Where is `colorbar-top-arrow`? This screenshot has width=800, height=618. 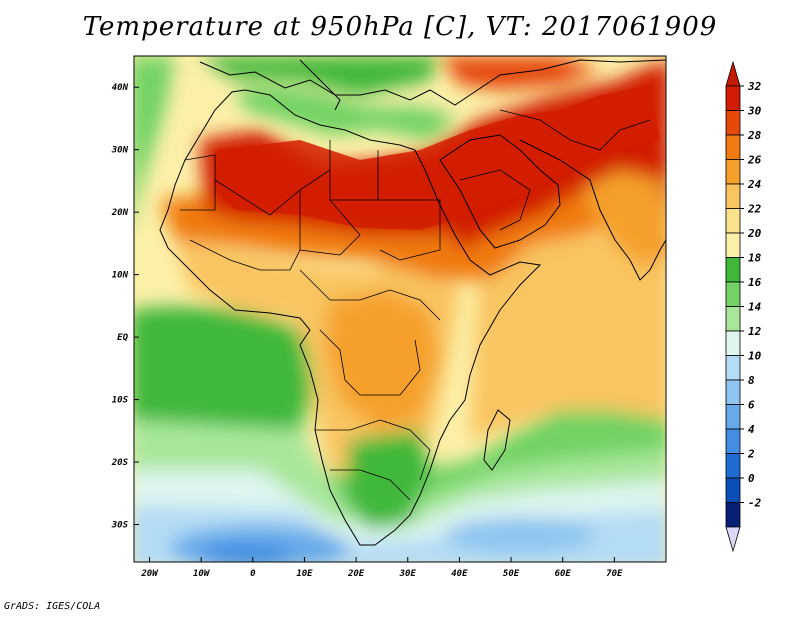 colorbar-top-arrow is located at coordinates (733, 73).